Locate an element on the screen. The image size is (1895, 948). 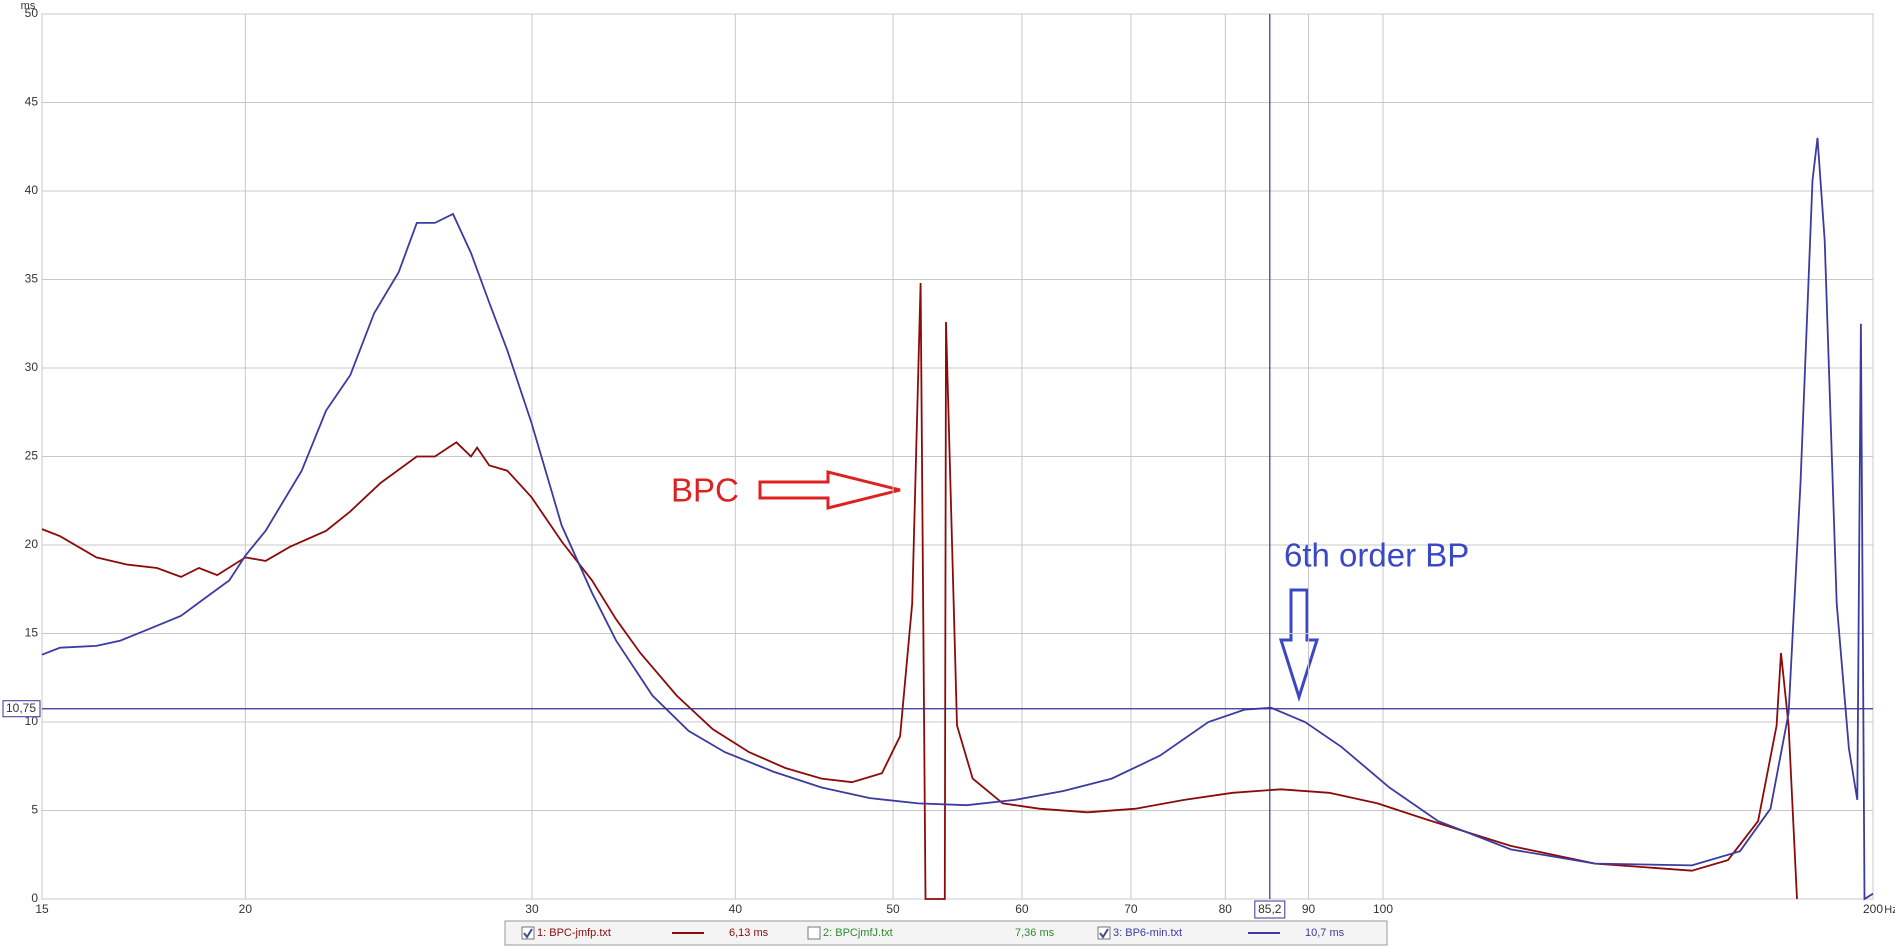
y-tick-label: 5 is located at coordinates (34, 810).